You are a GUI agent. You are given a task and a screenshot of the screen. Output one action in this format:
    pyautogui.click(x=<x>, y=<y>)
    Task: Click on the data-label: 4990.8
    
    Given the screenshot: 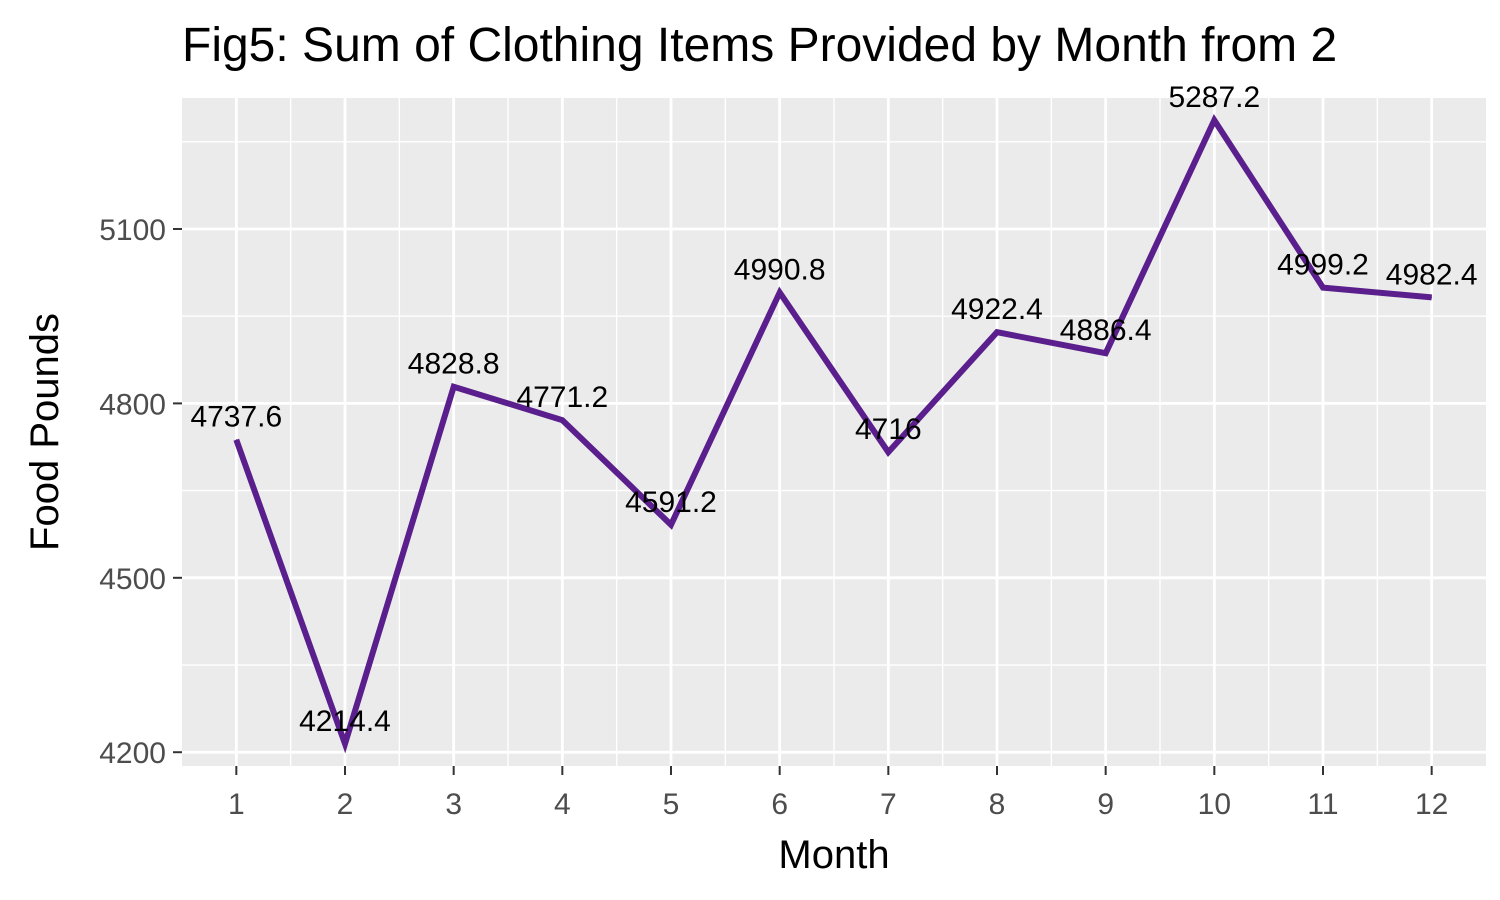 What is the action you would take?
    pyautogui.click(x=780, y=269)
    